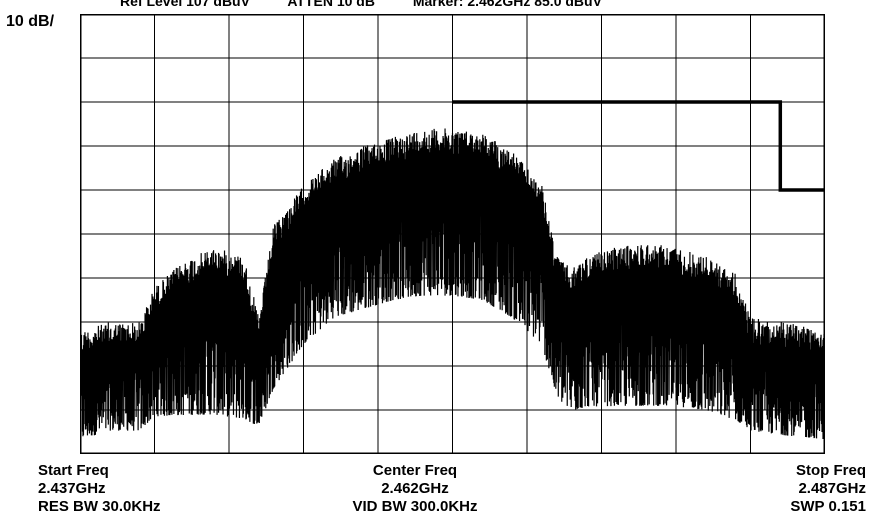  What do you see at coordinates (99, 506) in the screenshot?
I see `res-bw-text: RES BW 30.0KHz` at bounding box center [99, 506].